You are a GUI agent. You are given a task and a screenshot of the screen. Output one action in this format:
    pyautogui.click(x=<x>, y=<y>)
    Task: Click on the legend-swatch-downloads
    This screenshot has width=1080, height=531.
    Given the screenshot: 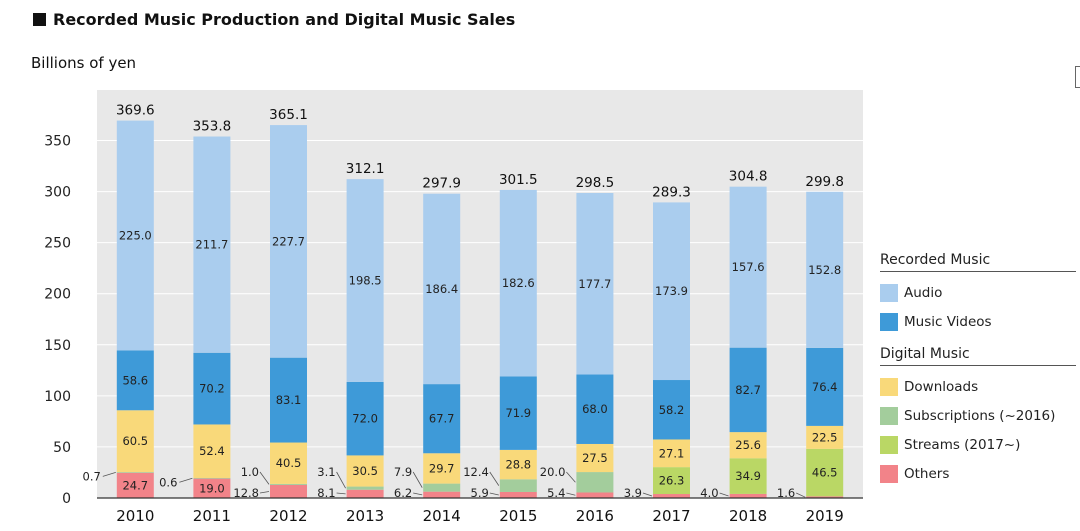 What is the action you would take?
    pyautogui.click(x=889, y=386)
    